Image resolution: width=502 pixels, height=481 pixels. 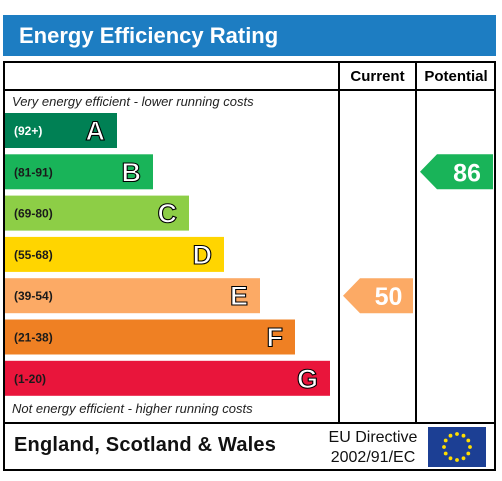 What do you see at coordinates (339, 242) in the screenshot?
I see `current-column-divider` at bounding box center [339, 242].